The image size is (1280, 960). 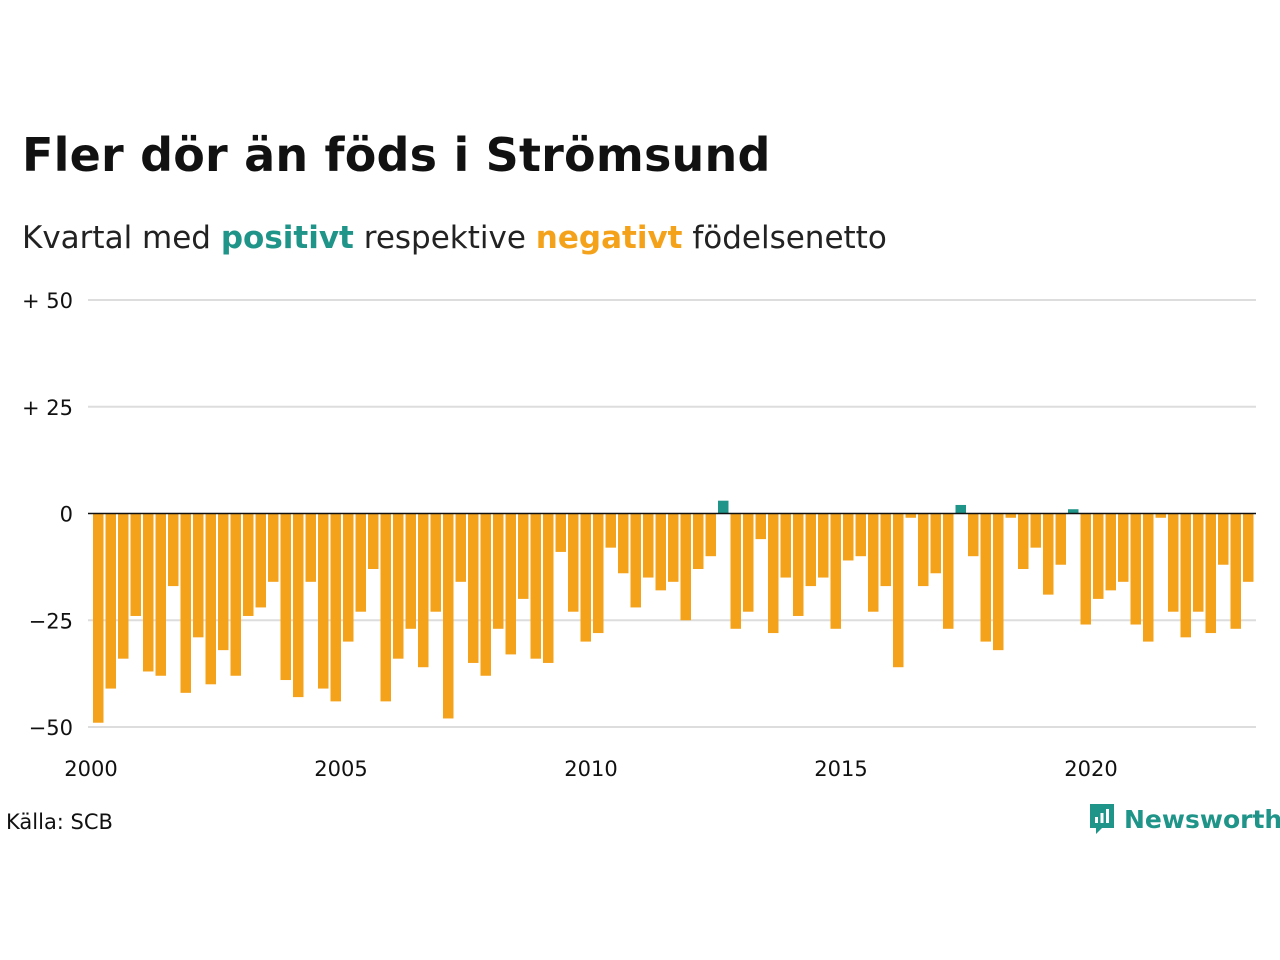 I want to click on x-tick-label: 2015, so click(x=840, y=769).